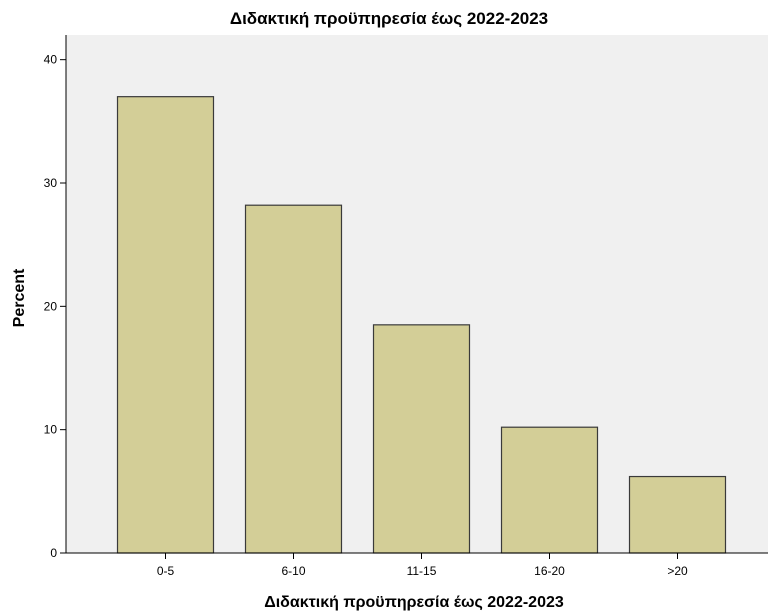 This screenshot has width=768, height=613. I want to click on y-tick-label: 20, so click(51, 306).